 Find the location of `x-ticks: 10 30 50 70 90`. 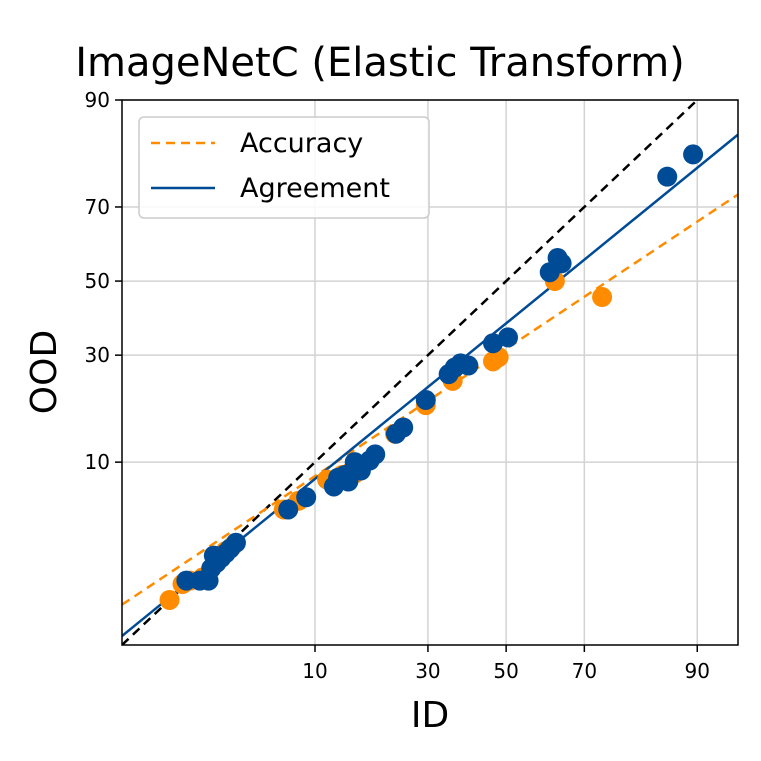

x-ticks: 10 30 50 70 90 is located at coordinates (506, 664).